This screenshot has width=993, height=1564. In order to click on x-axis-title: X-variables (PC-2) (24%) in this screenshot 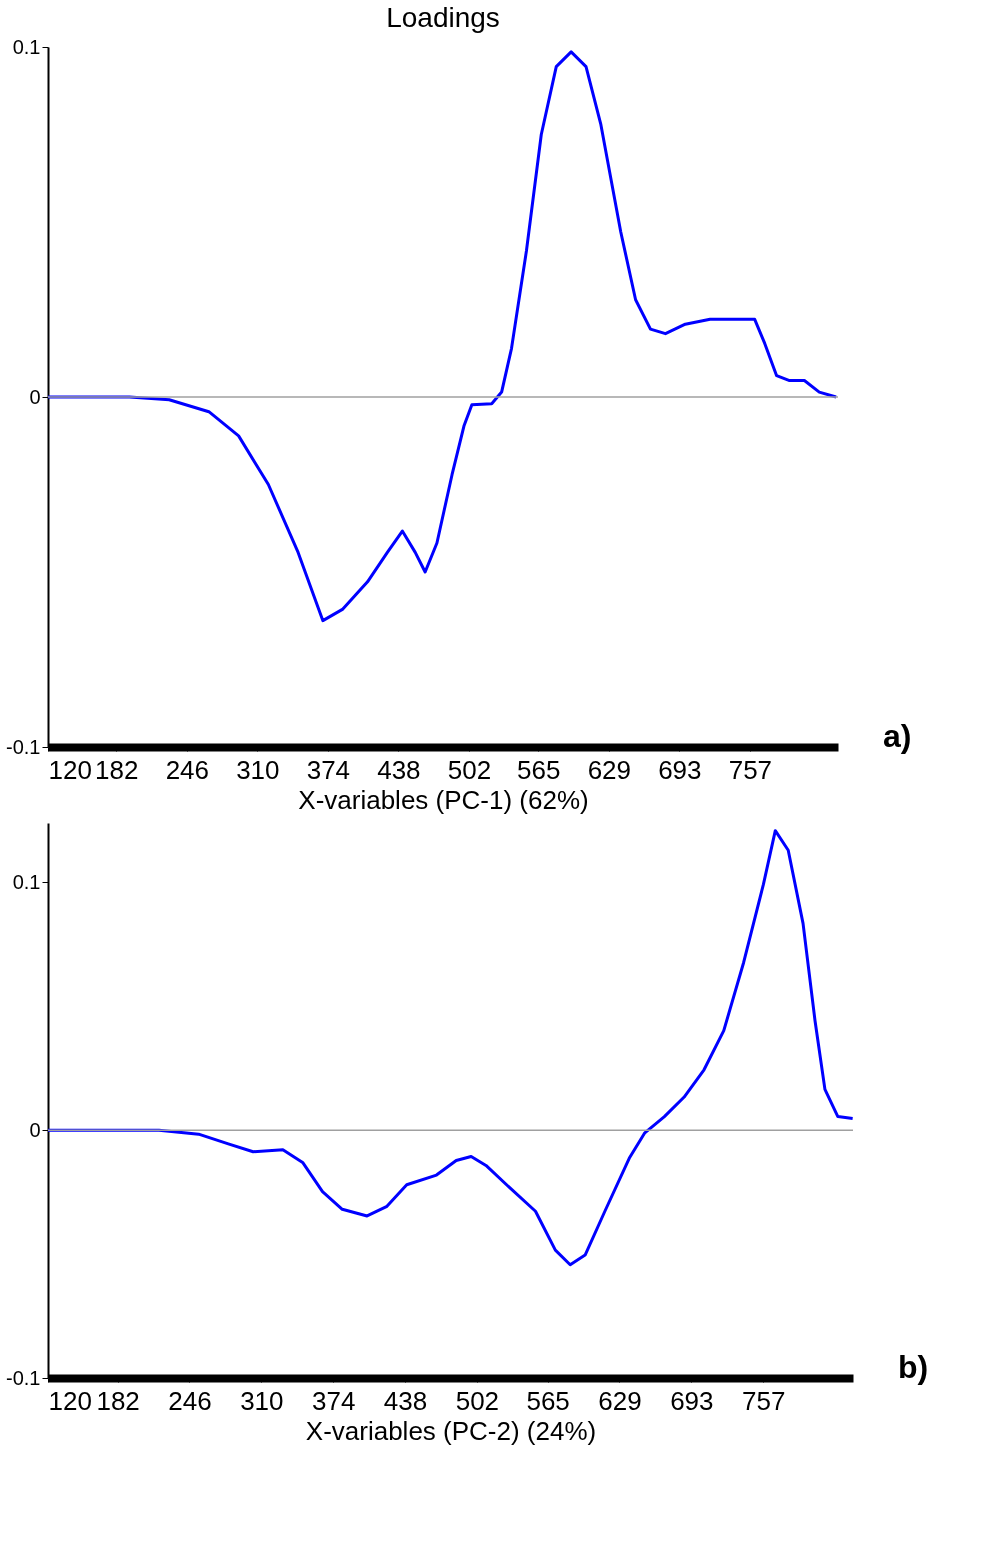, I will do `click(451, 1430)`.